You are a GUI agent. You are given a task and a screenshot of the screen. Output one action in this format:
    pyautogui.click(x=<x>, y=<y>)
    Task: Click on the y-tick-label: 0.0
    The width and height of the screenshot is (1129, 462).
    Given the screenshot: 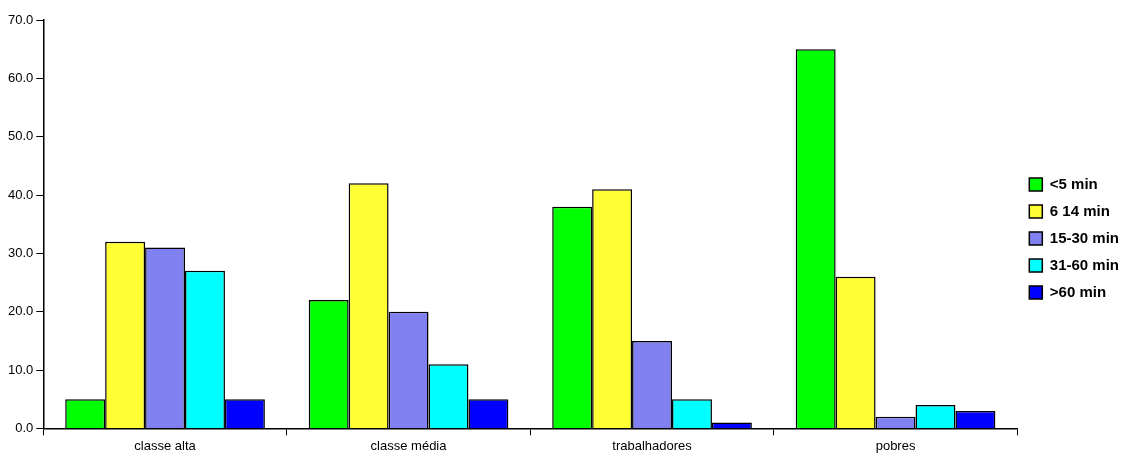 What is the action you would take?
    pyautogui.click(x=24, y=427)
    